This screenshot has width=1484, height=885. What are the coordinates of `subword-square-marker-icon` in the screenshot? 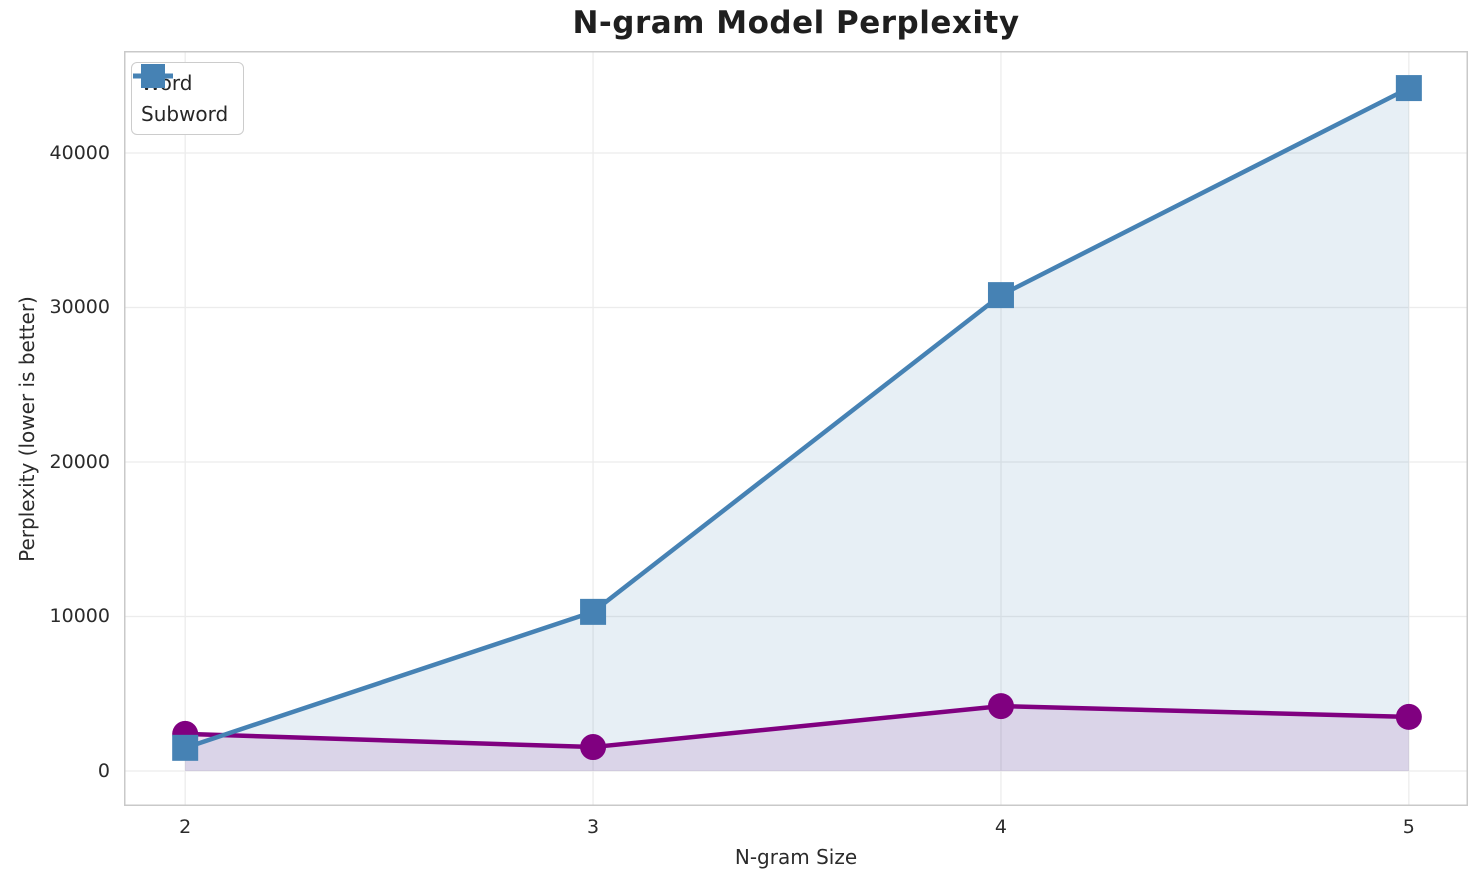 It's located at (153, 76).